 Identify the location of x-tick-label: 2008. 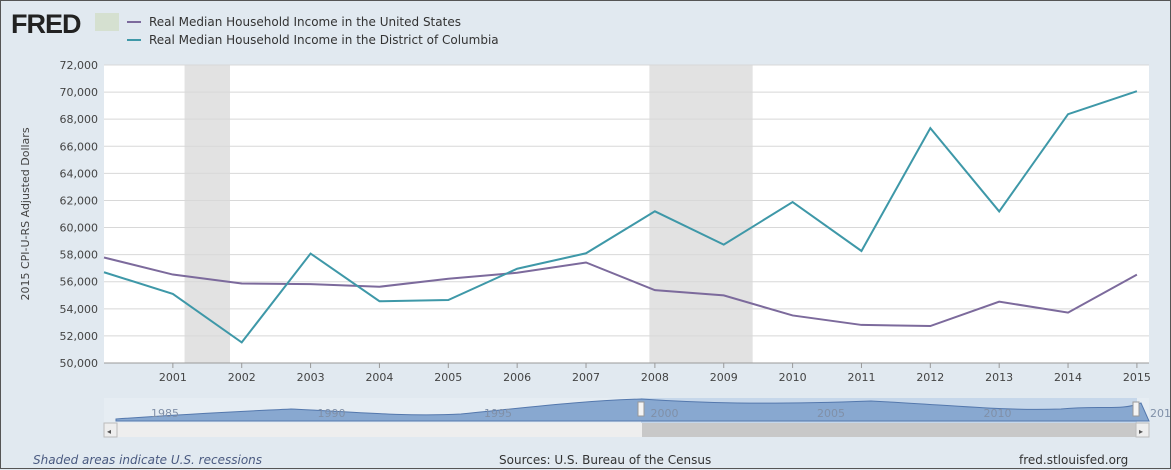
(655, 377).